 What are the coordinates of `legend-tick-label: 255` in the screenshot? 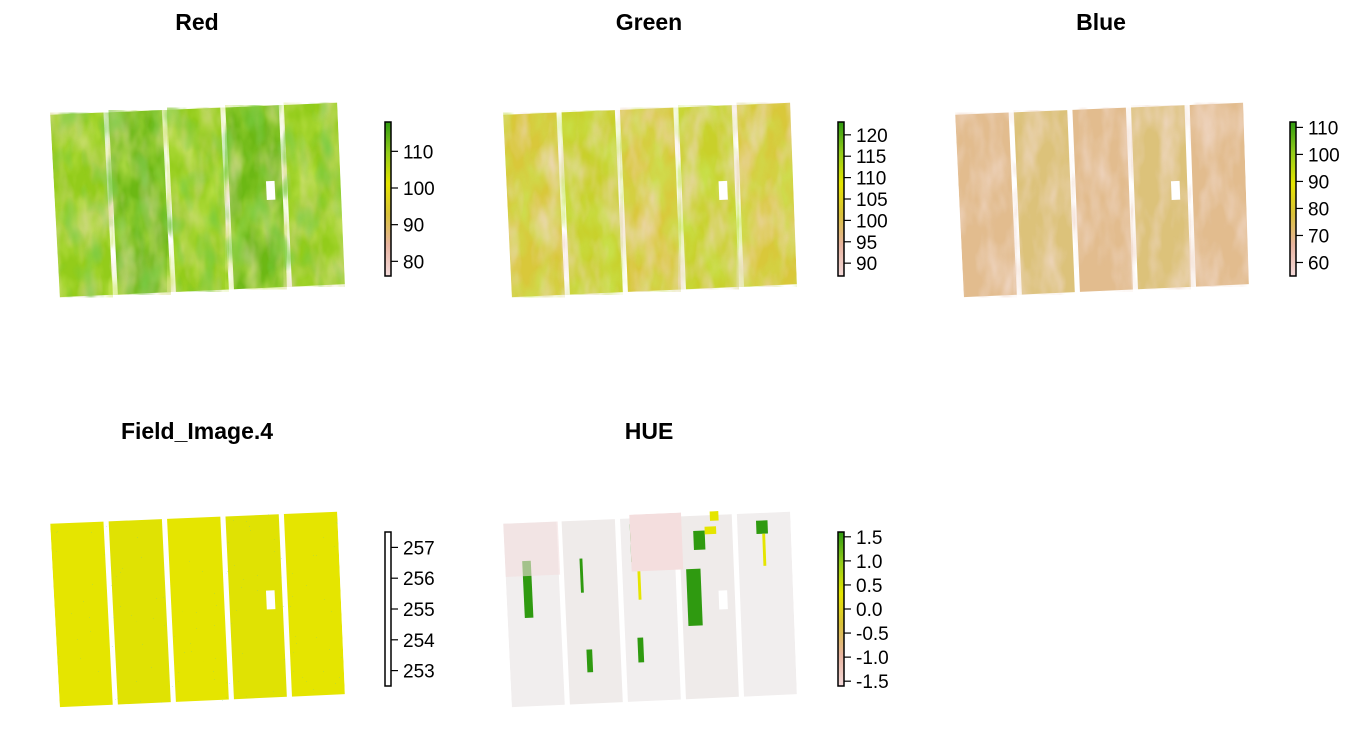 It's located at (419, 610).